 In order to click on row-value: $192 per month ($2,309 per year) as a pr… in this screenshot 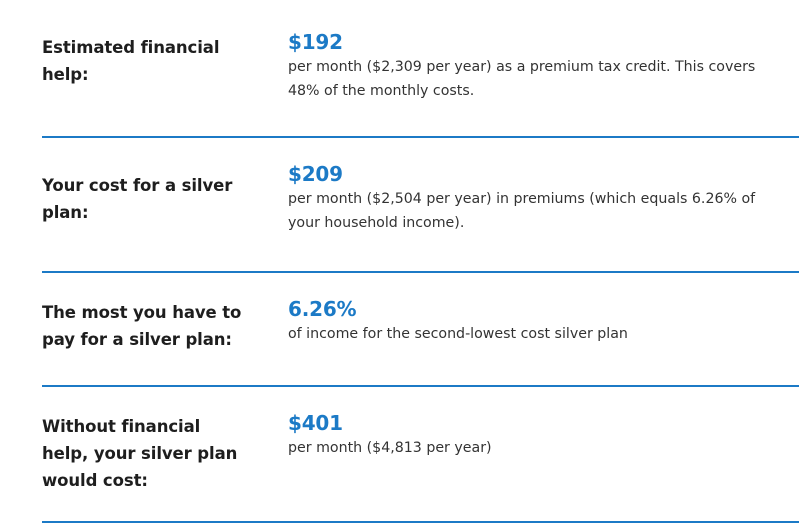, I will do `click(538, 66)`.